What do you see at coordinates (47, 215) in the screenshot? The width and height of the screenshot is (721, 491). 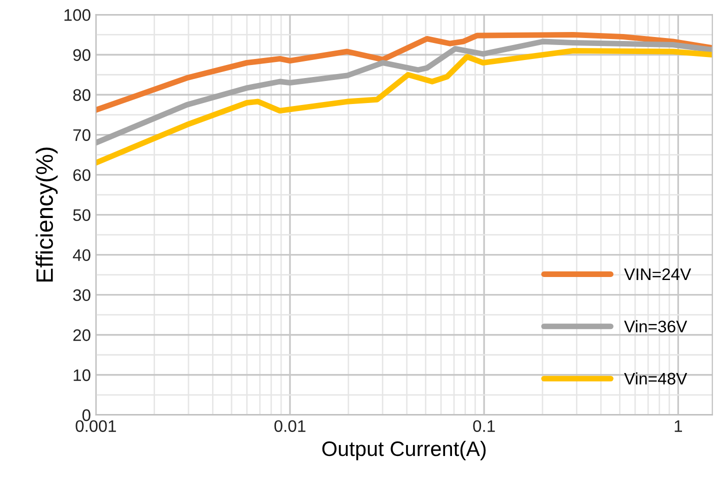 I see `y-axis-title: Efficiency(%)` at bounding box center [47, 215].